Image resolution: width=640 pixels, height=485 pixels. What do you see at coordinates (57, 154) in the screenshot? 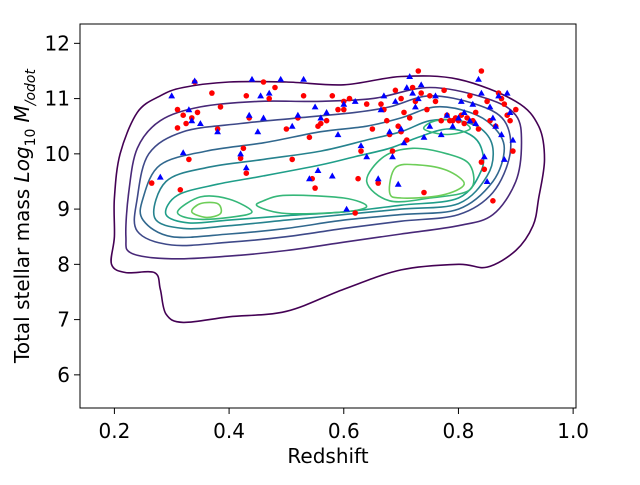
I see `y-tick-label: 10` at bounding box center [57, 154].